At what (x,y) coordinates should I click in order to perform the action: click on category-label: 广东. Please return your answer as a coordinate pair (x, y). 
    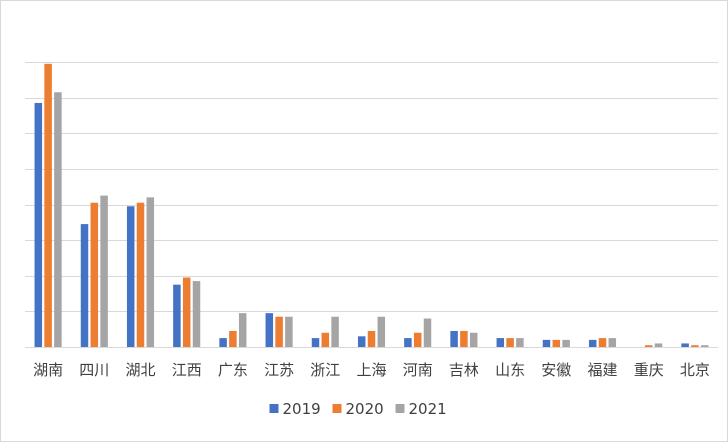
    Looking at the image, I should click on (233, 370).